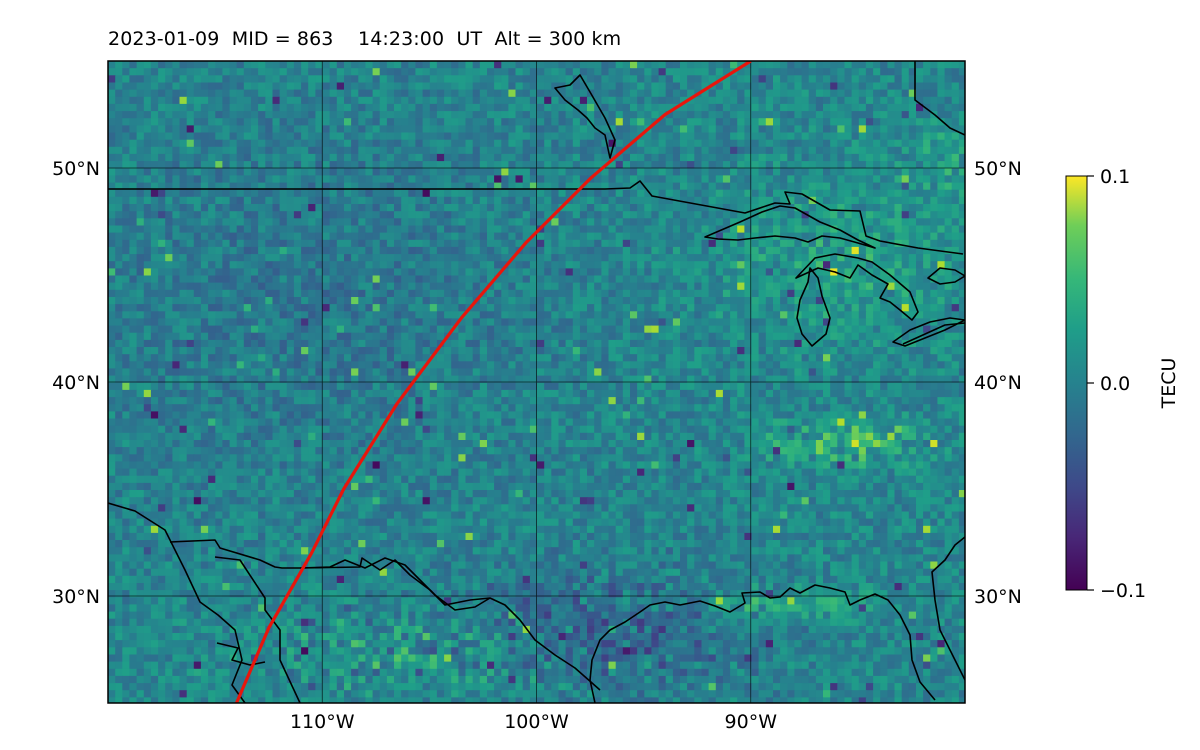 The height and width of the screenshot is (750, 1200). I want to click on pacific-coast, so click(177, 602).